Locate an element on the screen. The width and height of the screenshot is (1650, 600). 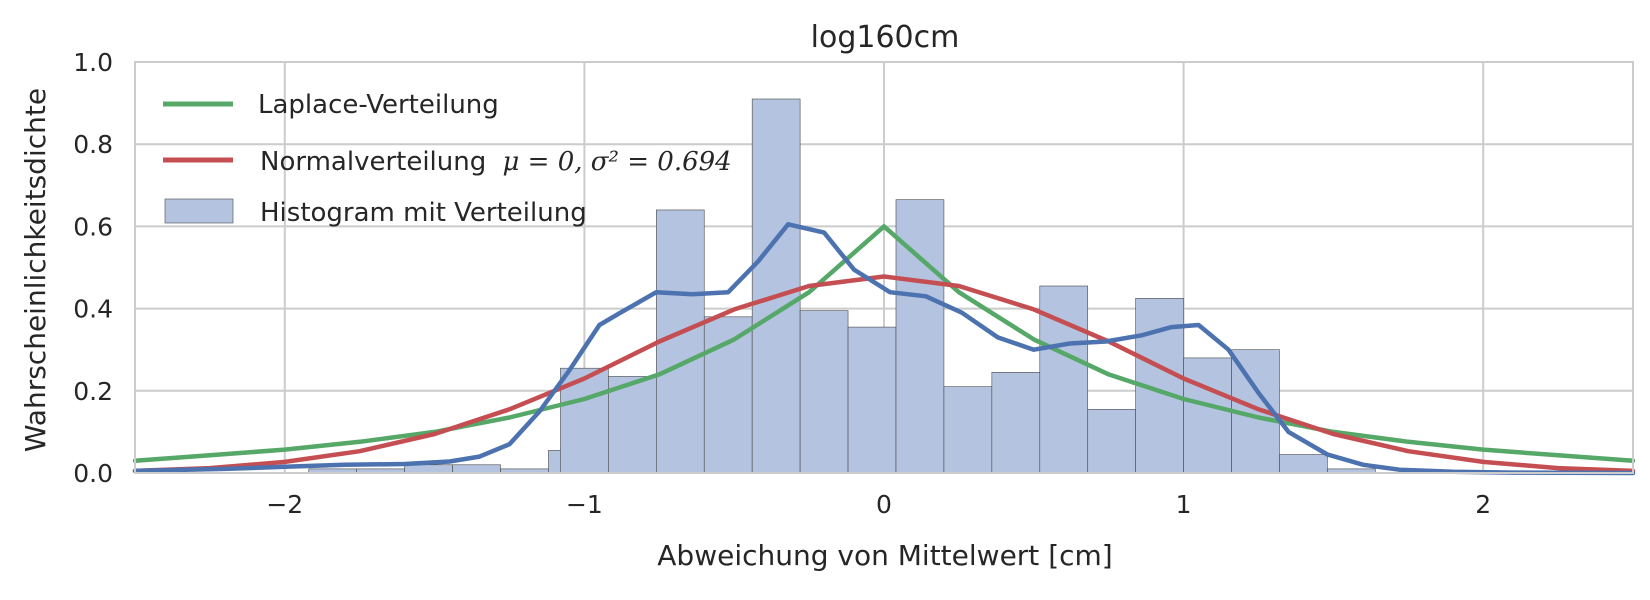
y-axis-label: Wahrscheinlichkeitsdichte is located at coordinates (35, 270).